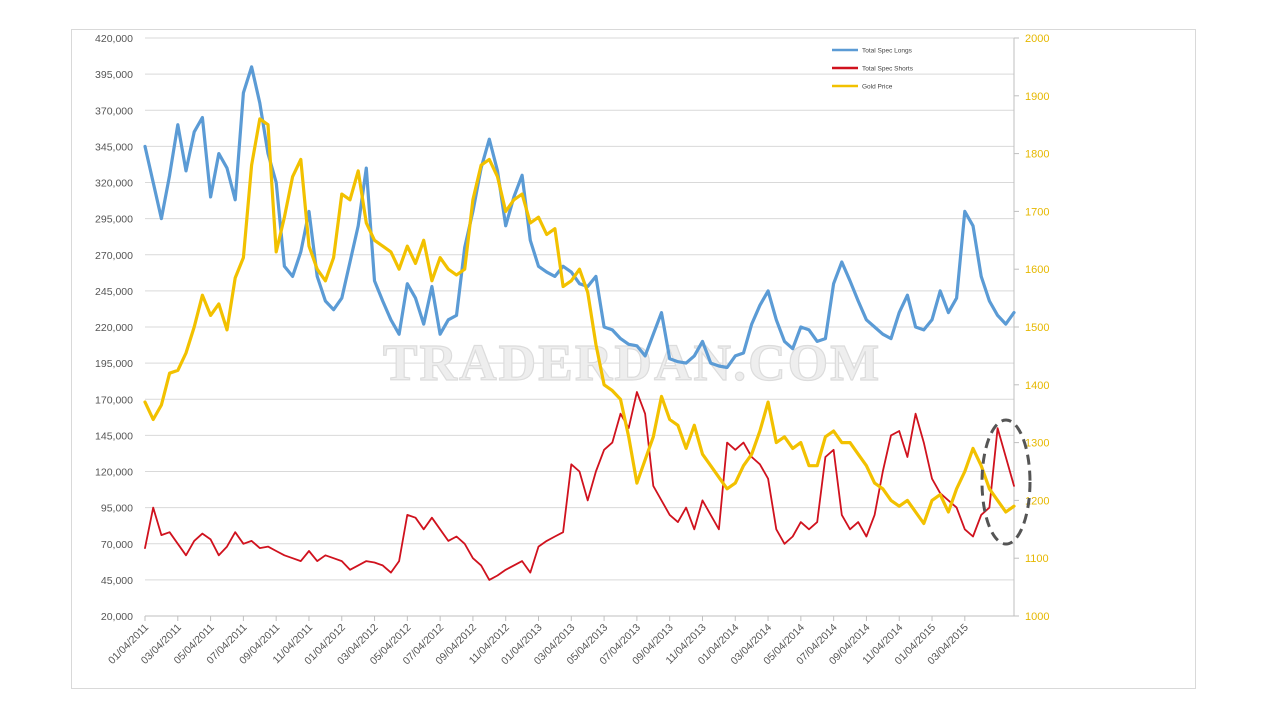  I want to click on y-right-tick-label: 1900, so click(1037, 97).